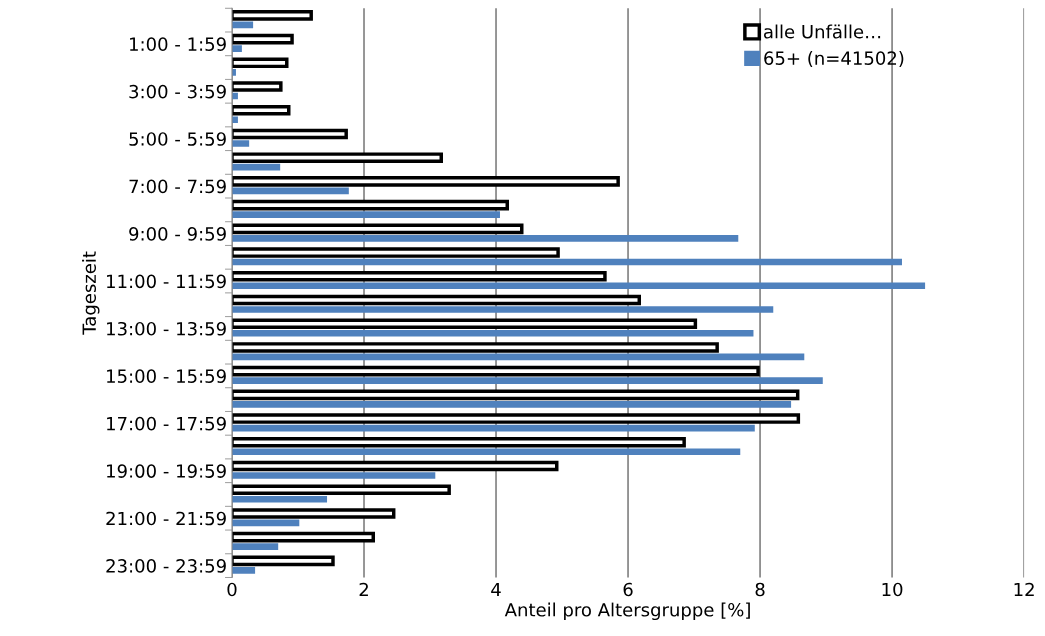 This screenshot has height=636, width=1045. What do you see at coordinates (496, 589) in the screenshot?
I see `x-tick-label: 4` at bounding box center [496, 589].